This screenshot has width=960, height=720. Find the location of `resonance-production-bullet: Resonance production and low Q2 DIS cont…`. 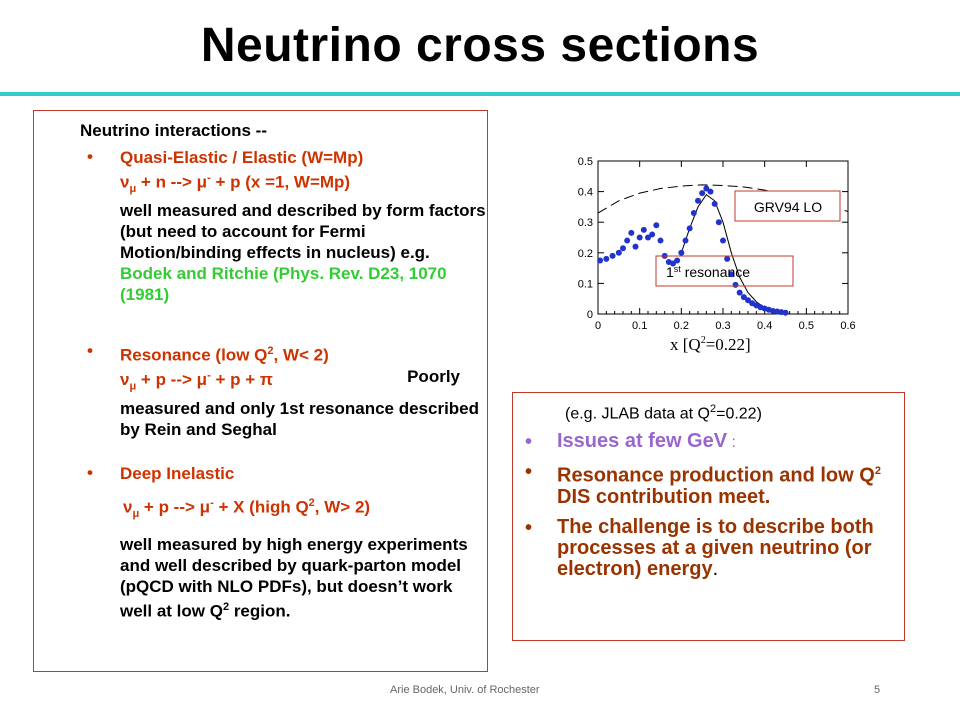

resonance-production-bullet: Resonance production and low Q2 DIS cont… is located at coordinates (719, 486).